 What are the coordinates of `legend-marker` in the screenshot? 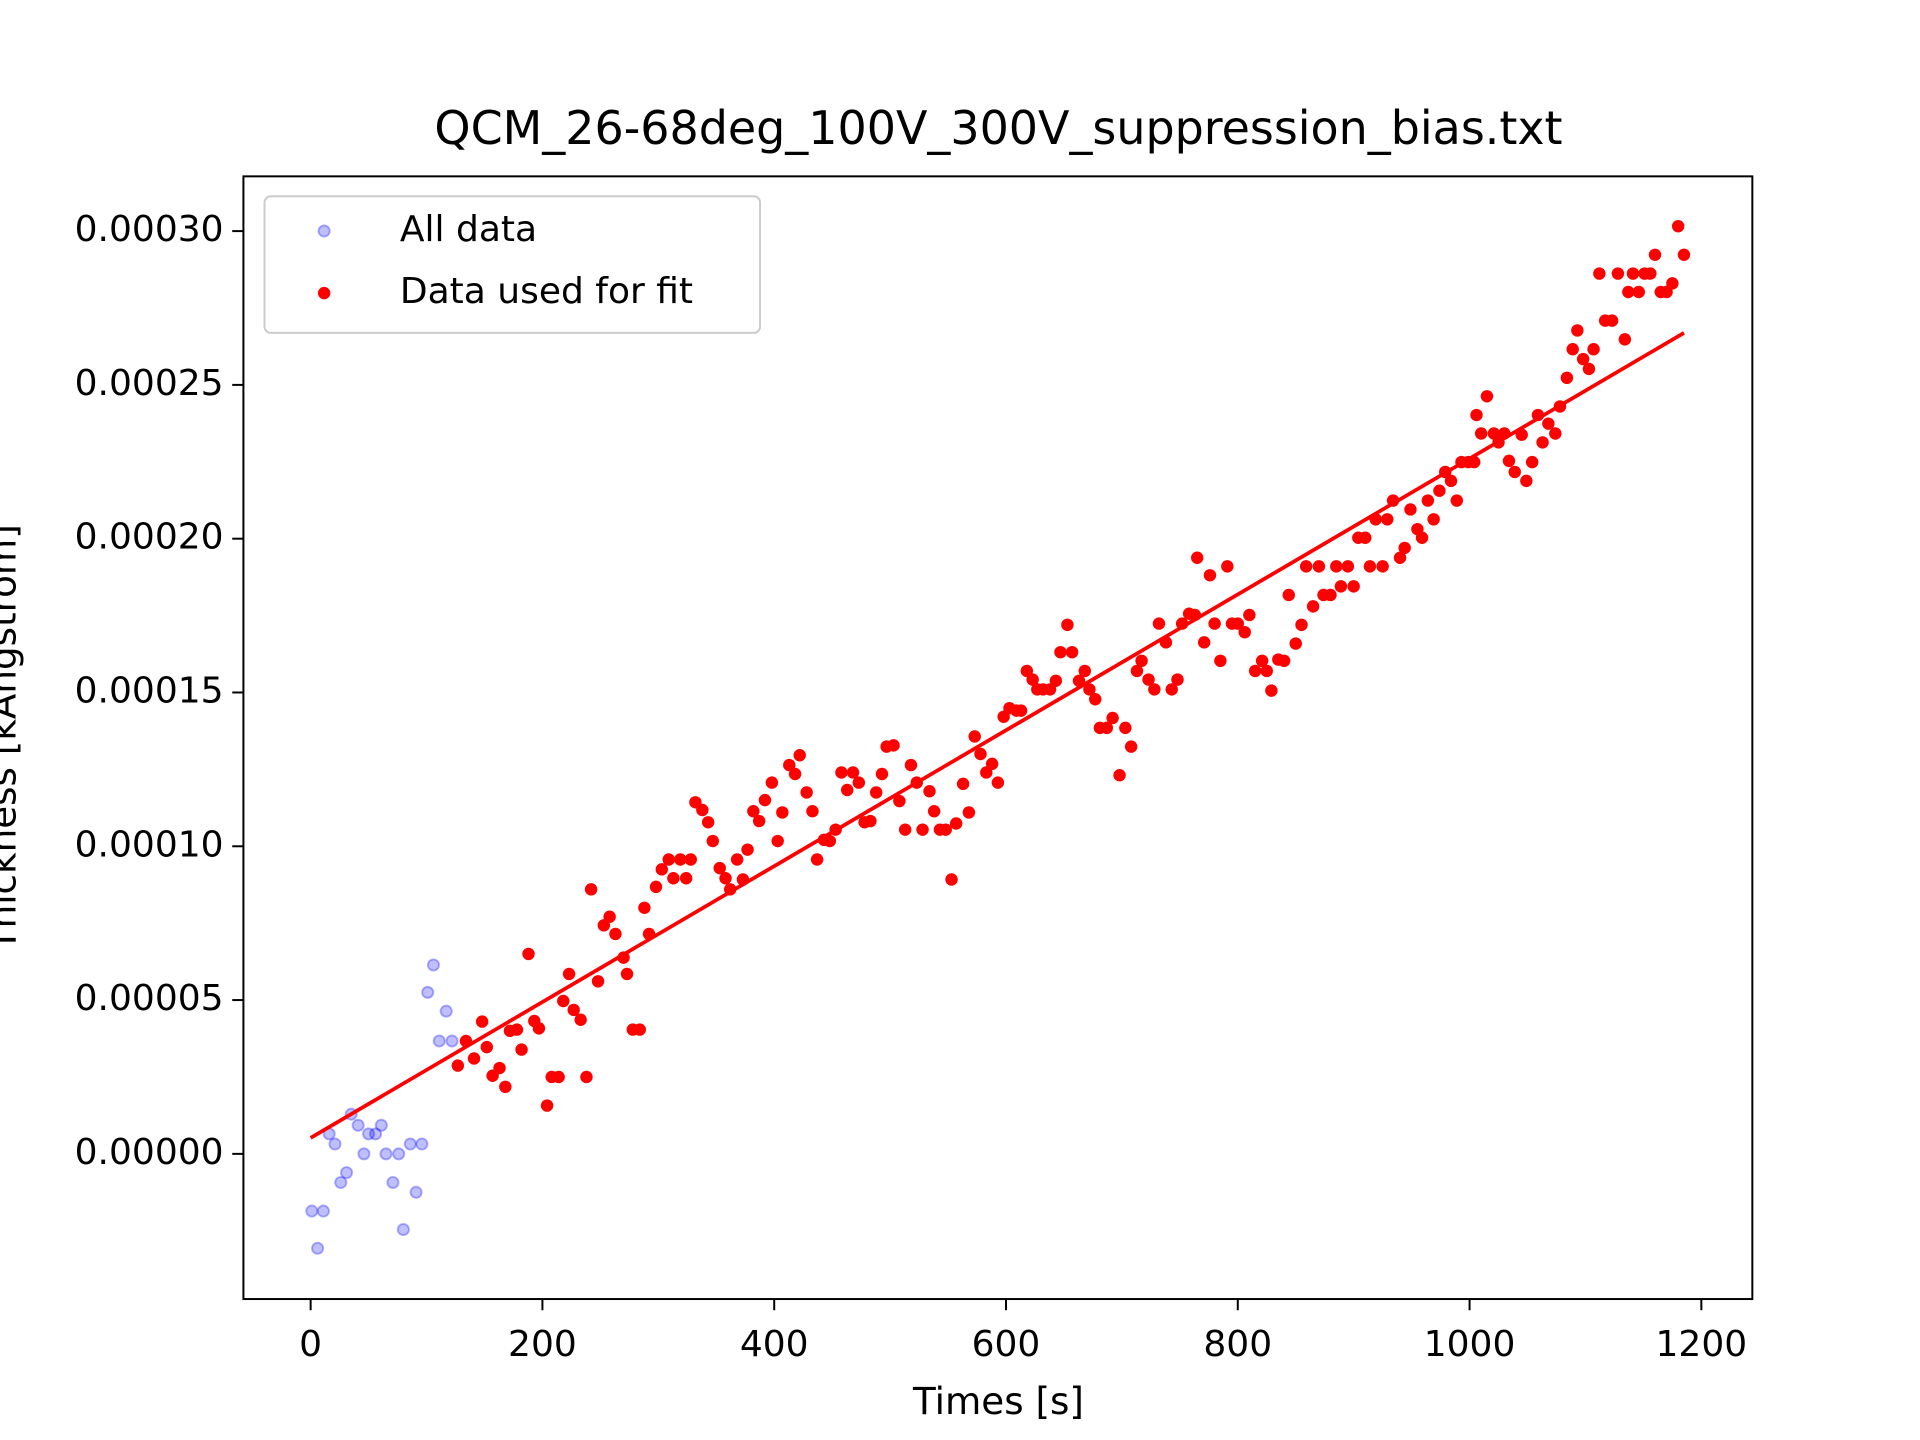 It's located at (324, 231).